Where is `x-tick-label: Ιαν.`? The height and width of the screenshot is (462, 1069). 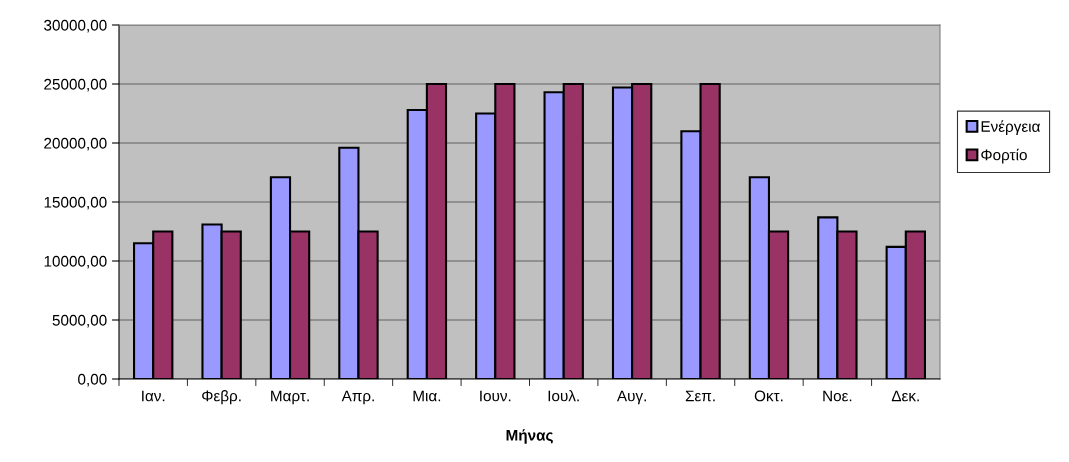 x-tick-label: Ιαν. is located at coordinates (153, 396).